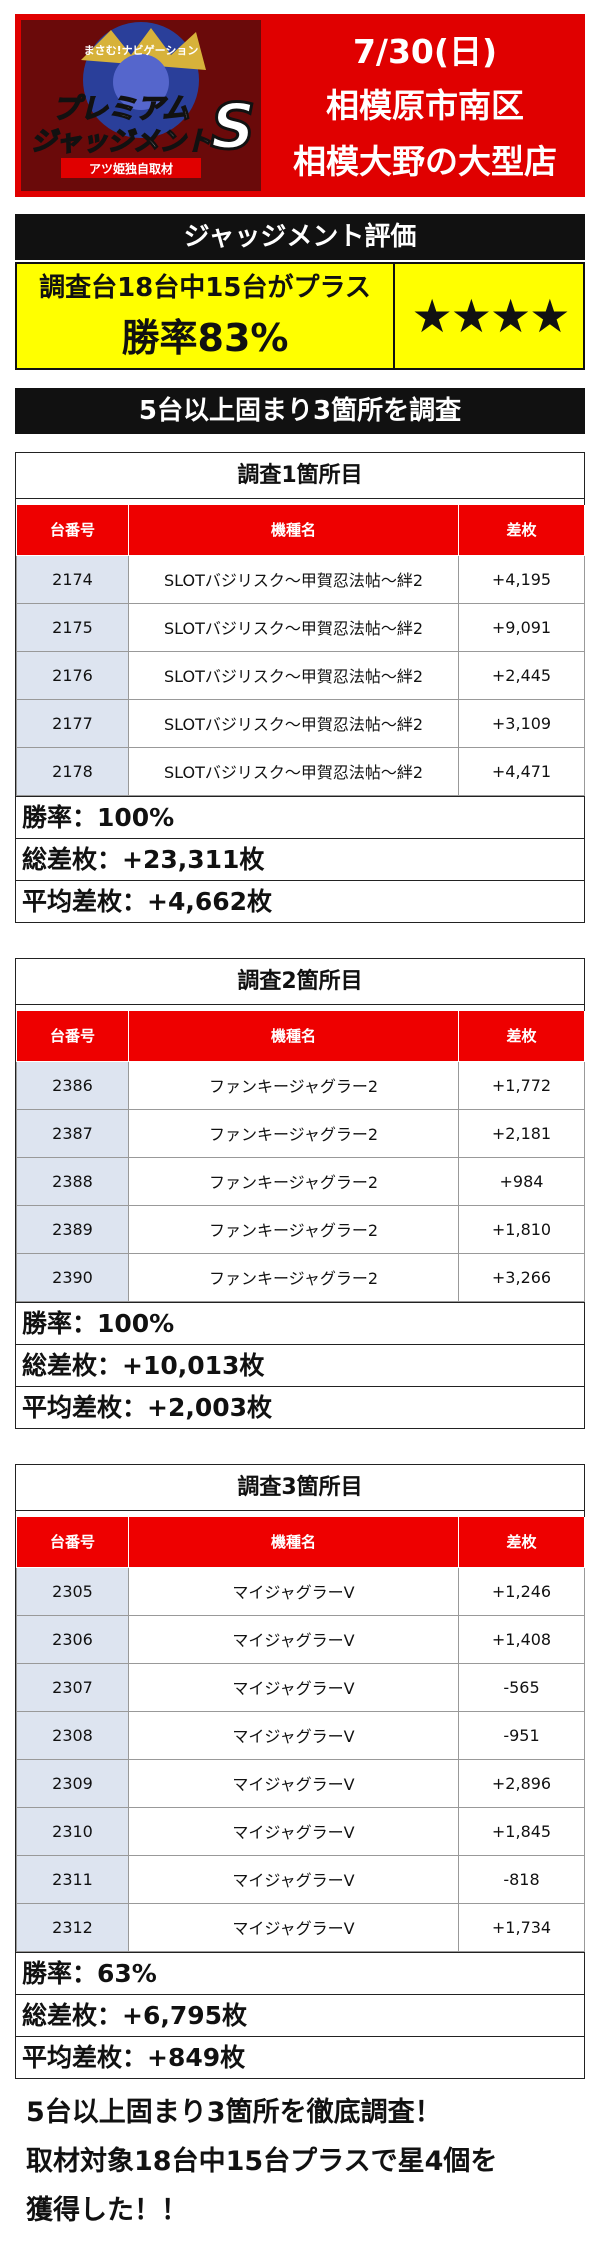 This screenshot has height=2256, width=600. Describe the element at coordinates (300, 1591) in the screenshot. I see `table-row: 2305 マイジャグラーV +1,246` at that location.